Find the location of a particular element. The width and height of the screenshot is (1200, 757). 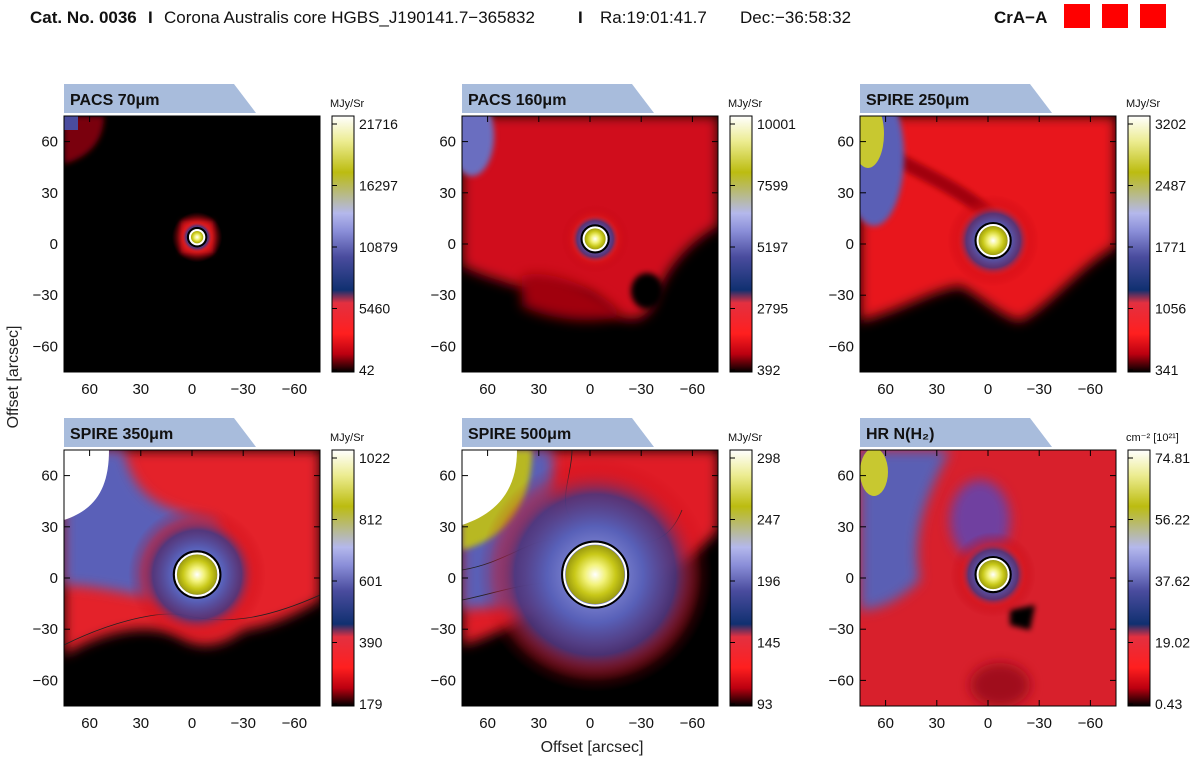

declination: Dec:−36:58:32 is located at coordinates (796, 17).